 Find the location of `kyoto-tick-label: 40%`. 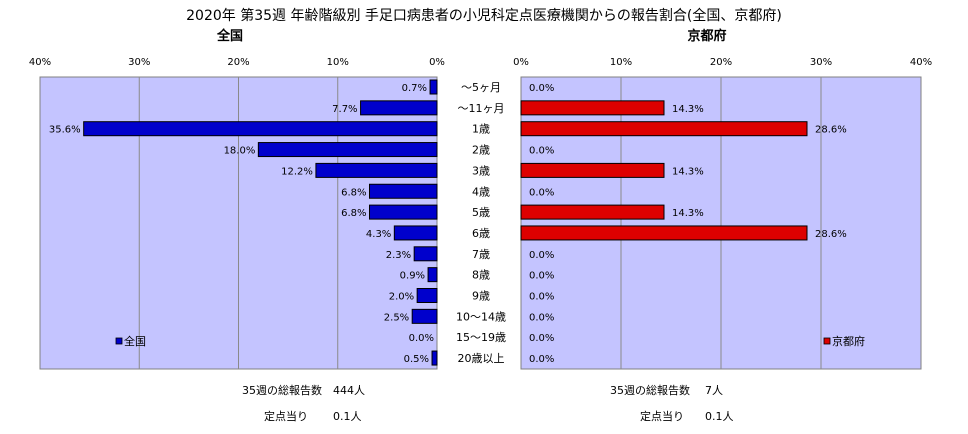

kyoto-tick-label: 40% is located at coordinates (921, 62).